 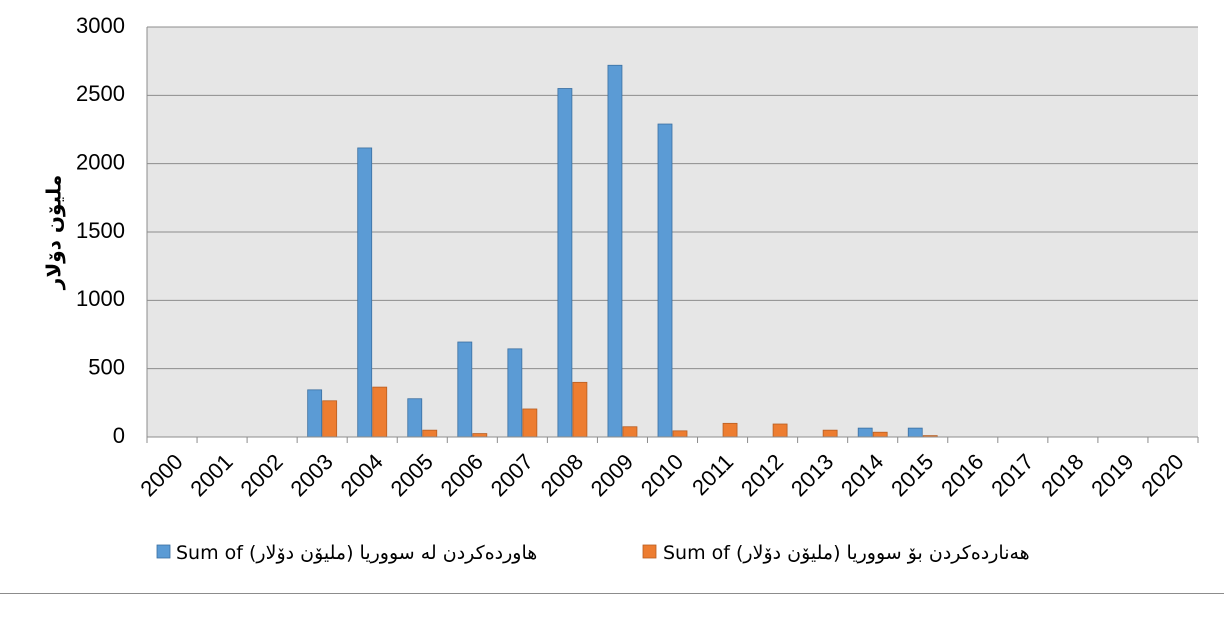 What do you see at coordinates (106, 366) in the screenshot?
I see `y-tick-label: 500` at bounding box center [106, 366].